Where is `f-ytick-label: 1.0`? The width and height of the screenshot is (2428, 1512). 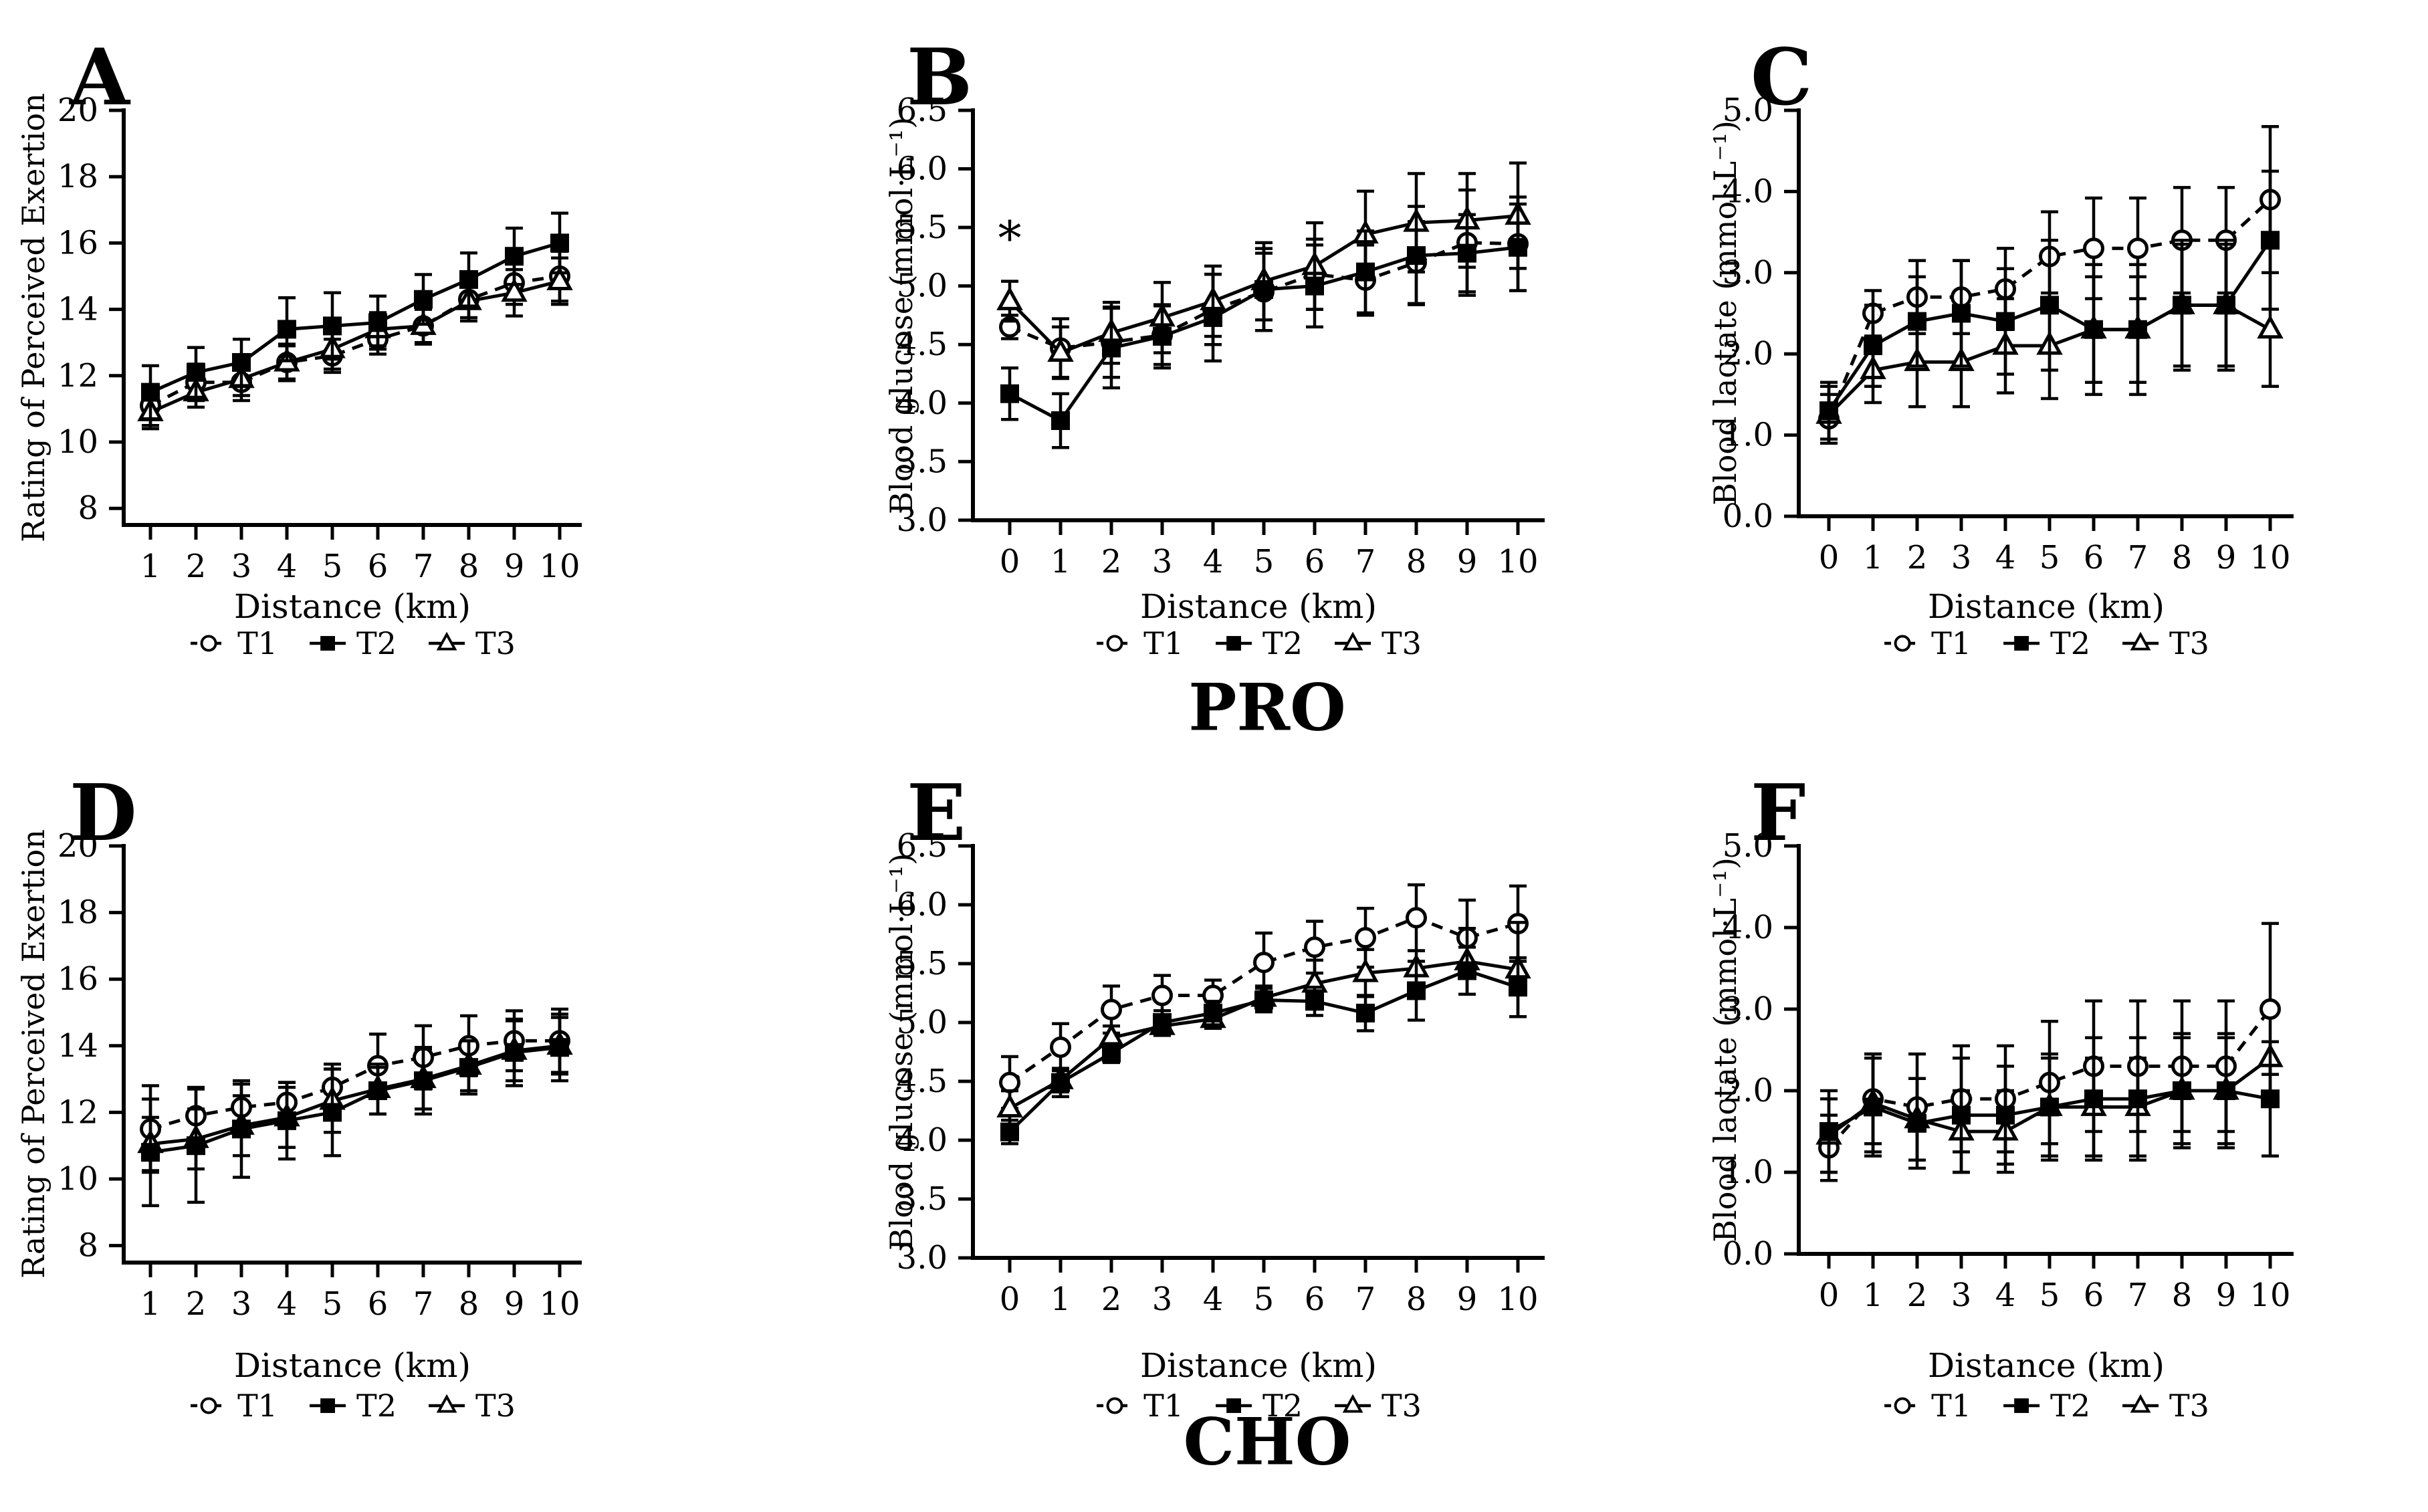
f-ytick-label: 1.0 is located at coordinates (1748, 1172).